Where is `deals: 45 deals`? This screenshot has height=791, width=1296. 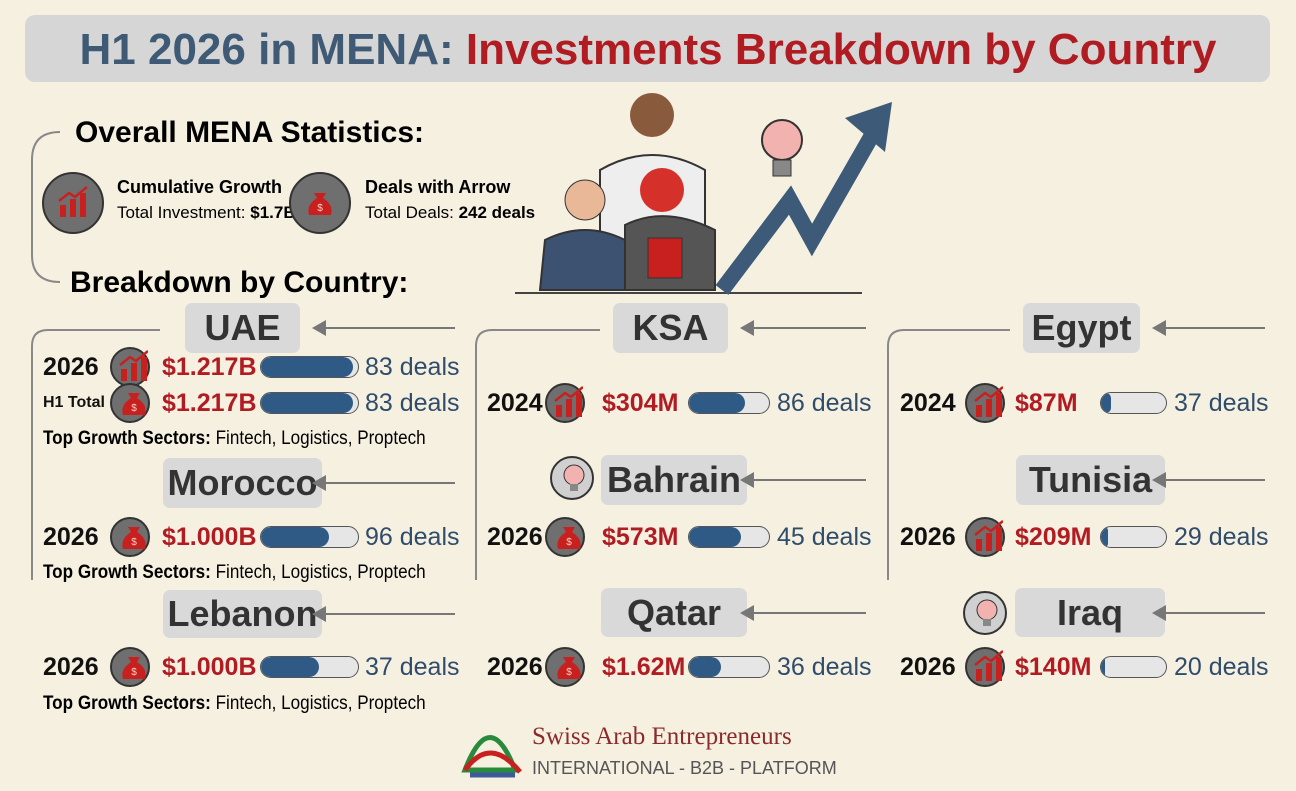 deals: 45 deals is located at coordinates (824, 537).